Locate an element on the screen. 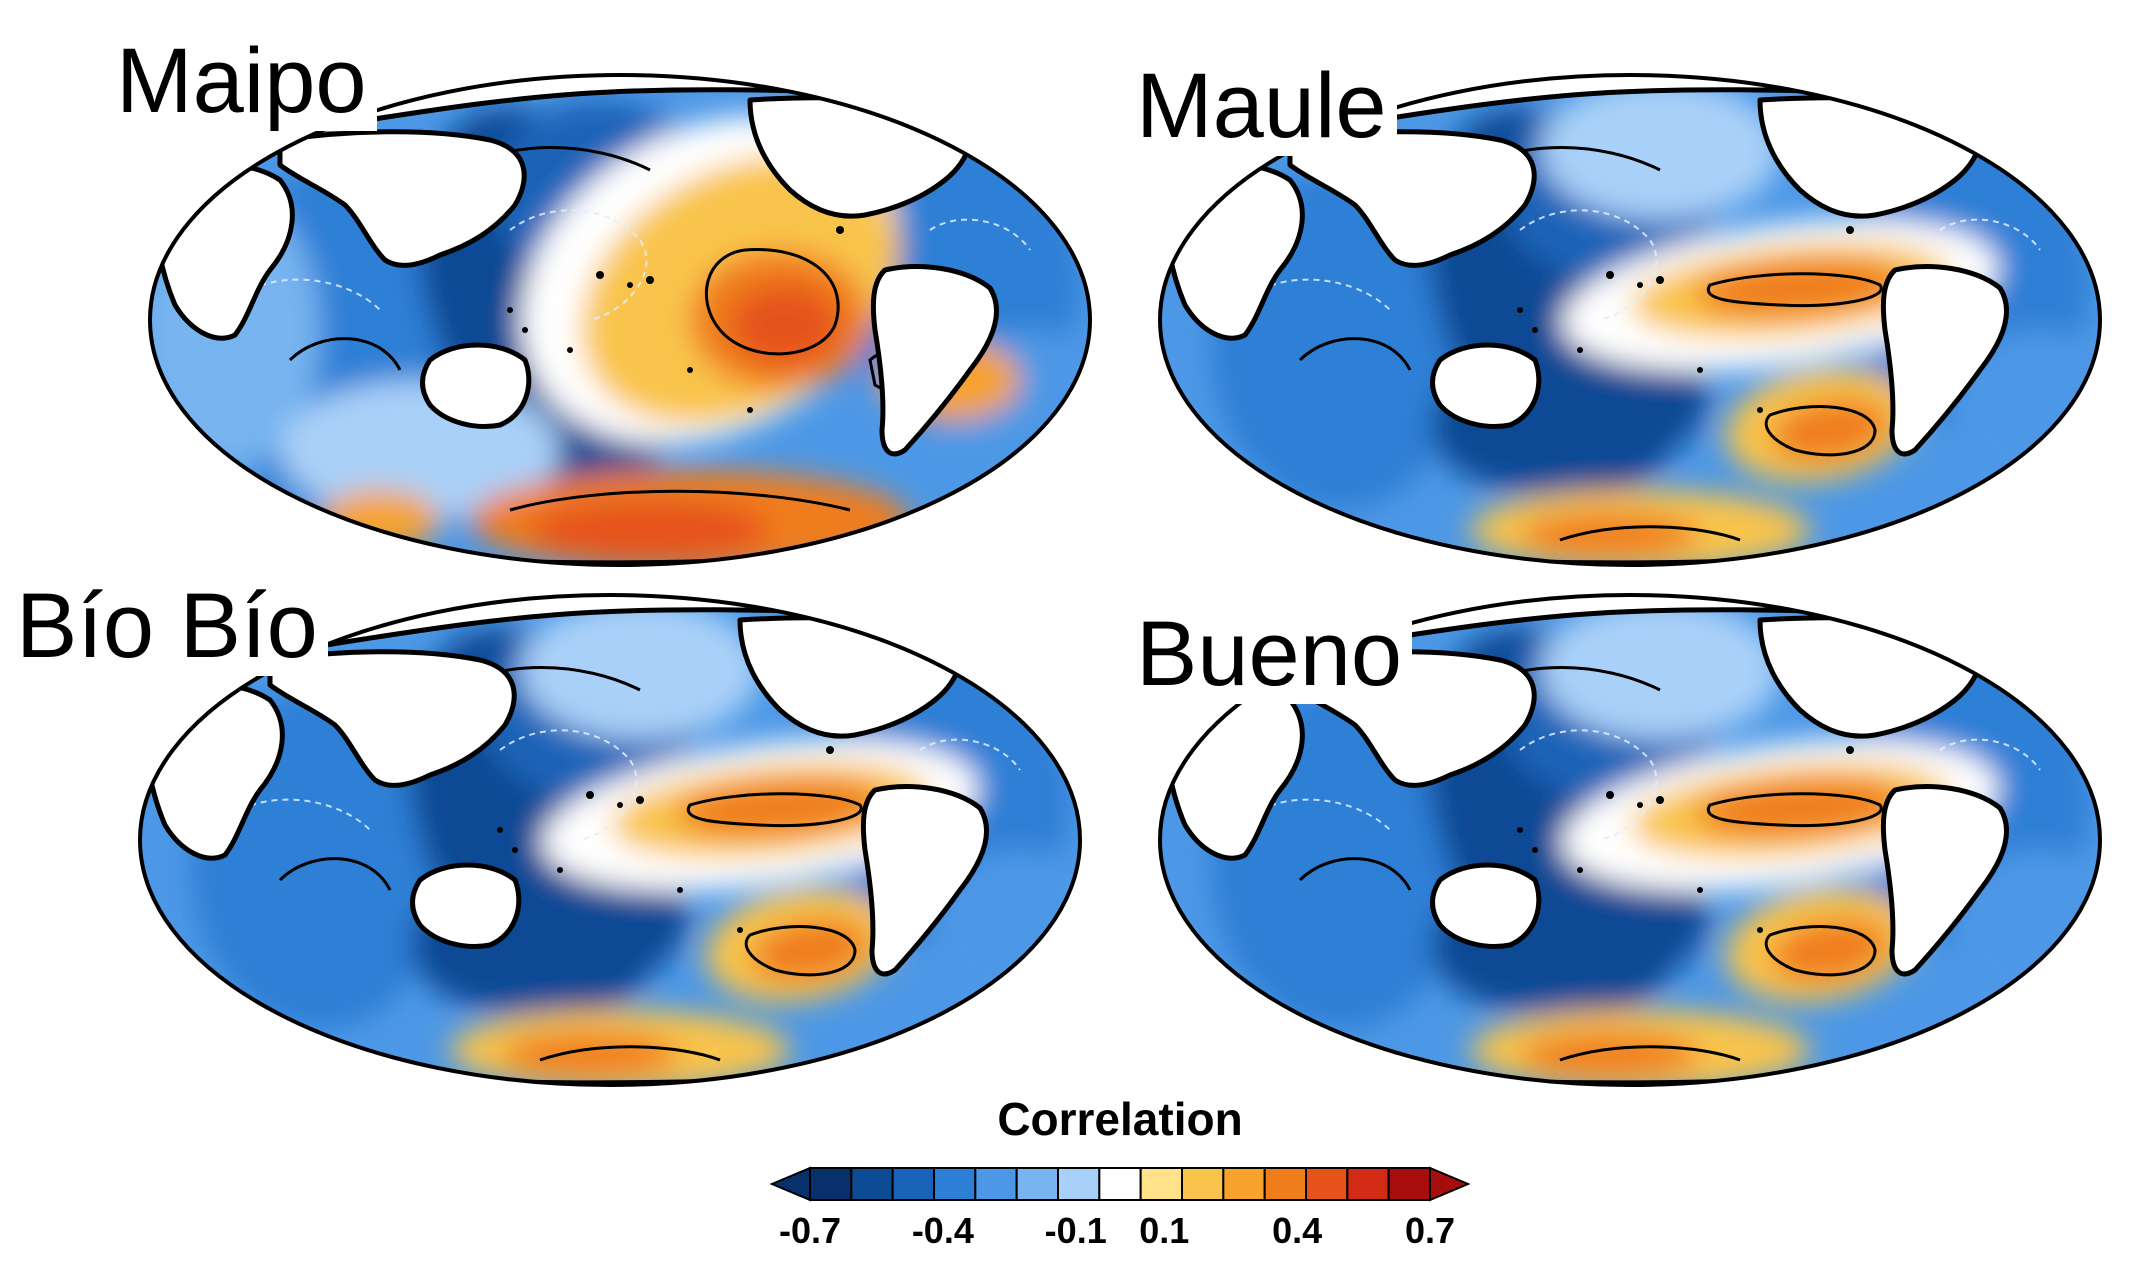 Image resolution: width=2139 pixels, height=1262 pixels. colorbar-tick-label: 0.4 is located at coordinates (1297, 1230).